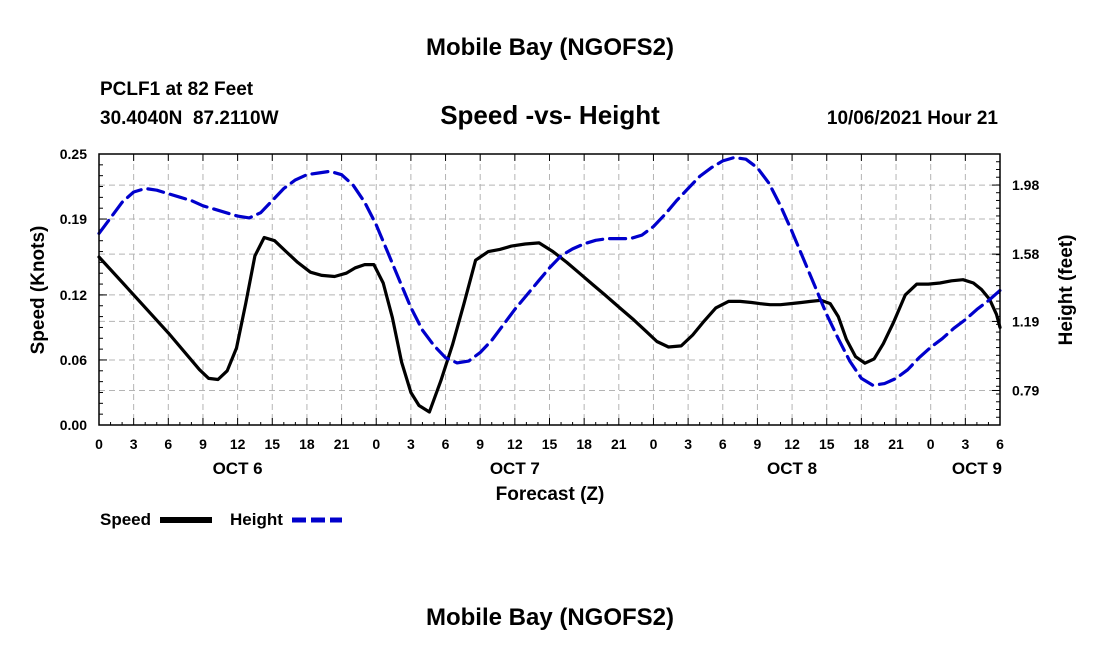 The width and height of the screenshot is (1100, 650). Describe the element at coordinates (256, 519) in the screenshot. I see `legend-height-label: Height` at that location.